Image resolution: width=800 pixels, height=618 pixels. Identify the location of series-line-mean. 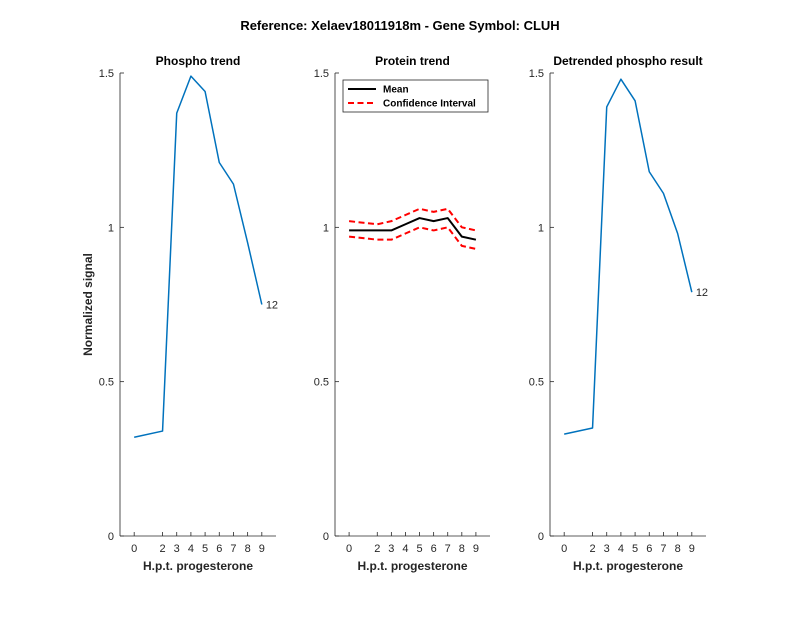
(413, 229).